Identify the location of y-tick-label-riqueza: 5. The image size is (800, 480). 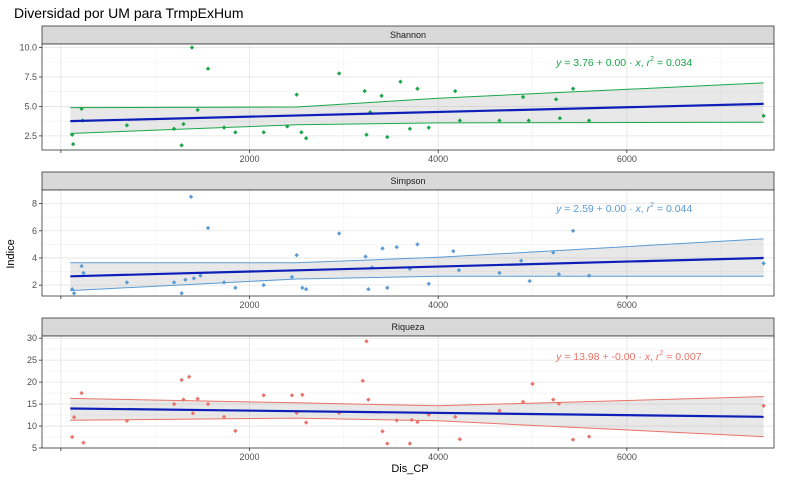
(34, 448).